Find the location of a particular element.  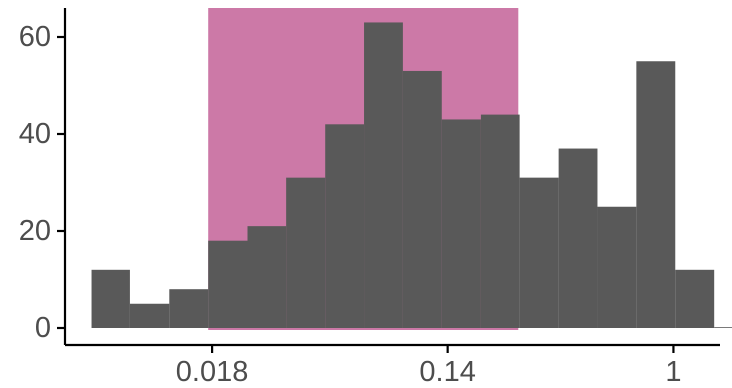

x-tick-label: 0.14 is located at coordinates (447, 372).